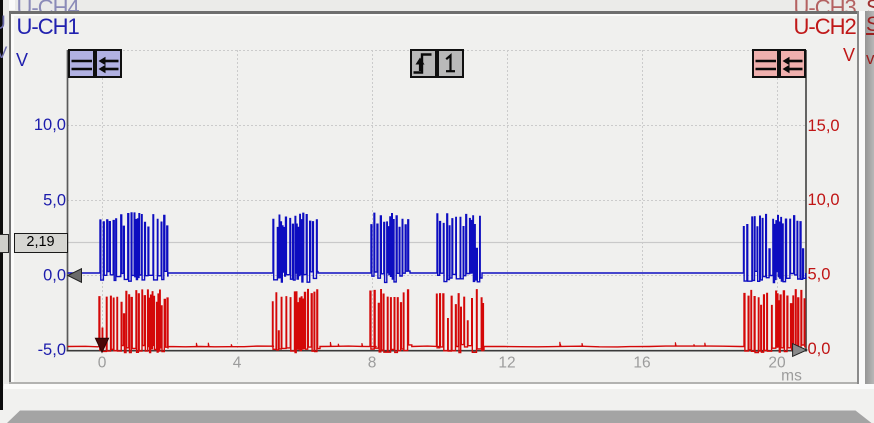 This screenshot has width=874, height=423. What do you see at coordinates (641, 363) in the screenshot?
I see `svg-text: 16` at bounding box center [641, 363].